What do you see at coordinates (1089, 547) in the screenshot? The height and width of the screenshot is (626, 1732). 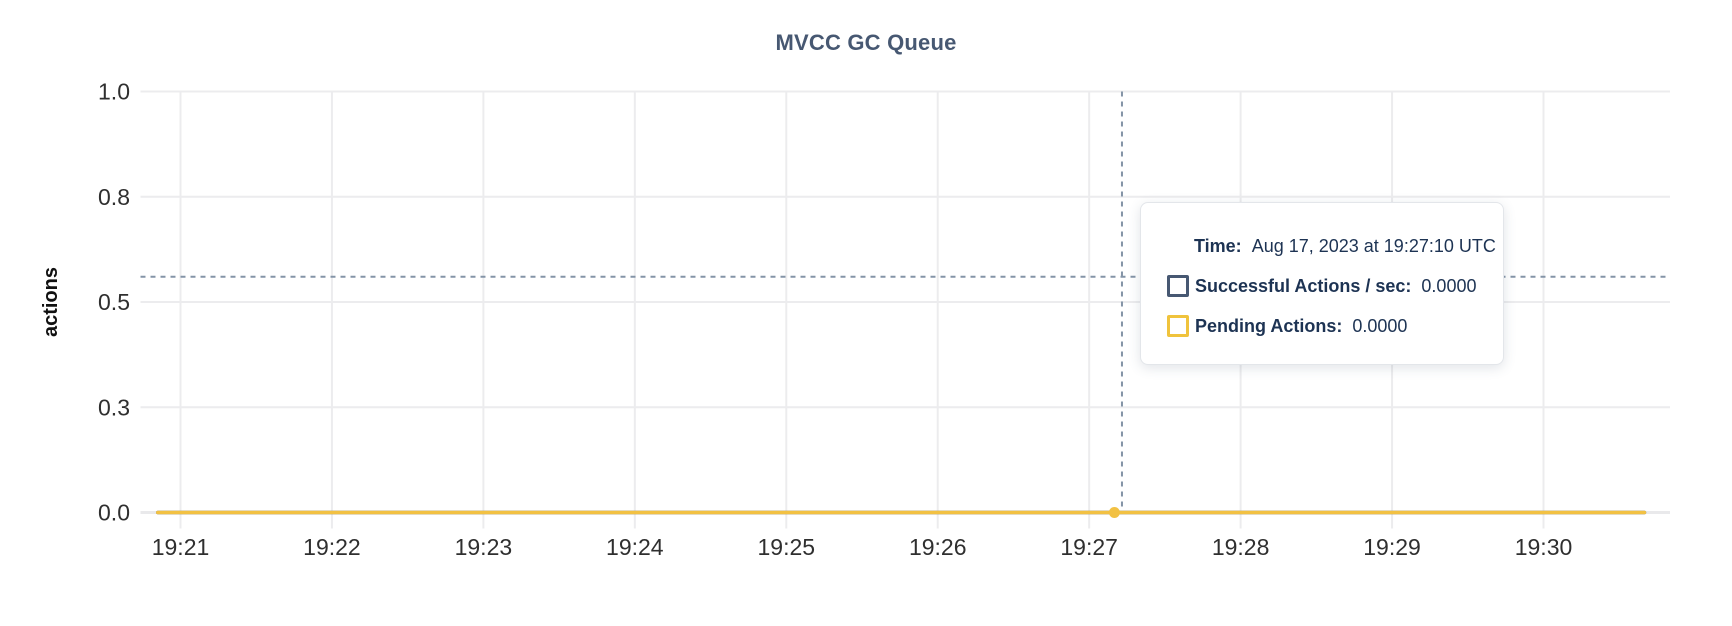 I see `x-tick-label: 19:27` at bounding box center [1089, 547].